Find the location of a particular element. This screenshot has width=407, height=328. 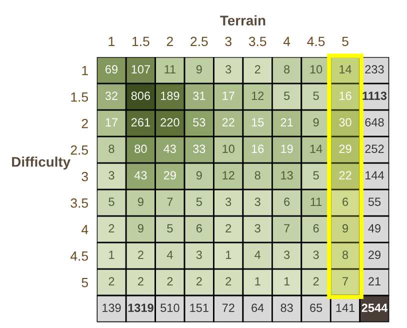

data-label: 64 is located at coordinates (258, 308).